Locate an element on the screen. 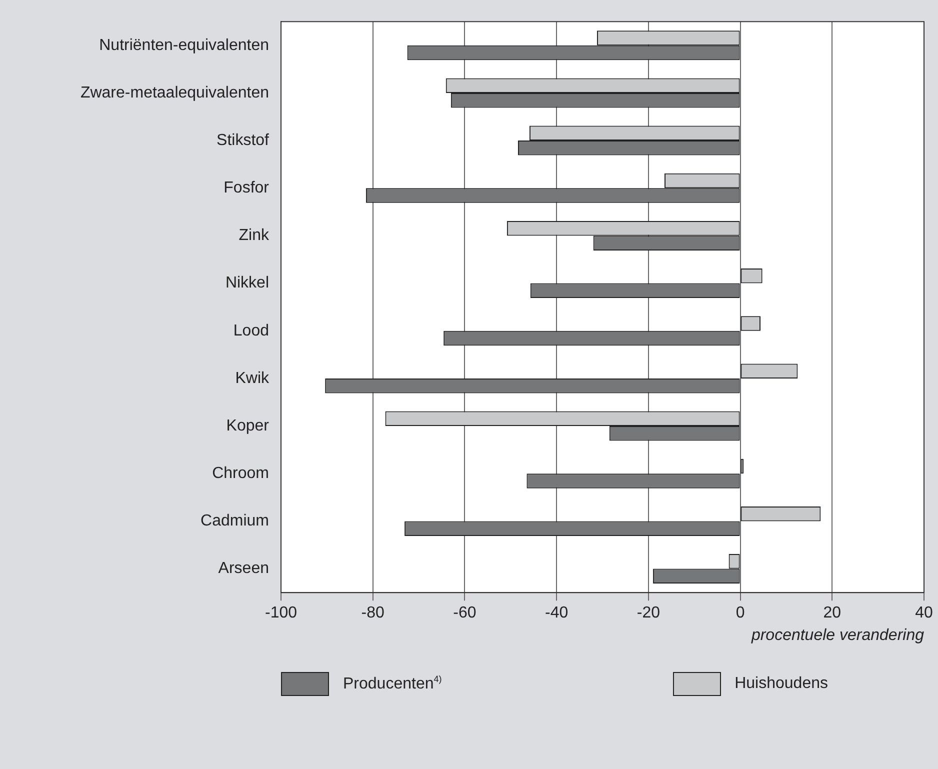 The image size is (938, 769). y-tick-label: Zink is located at coordinates (254, 235).